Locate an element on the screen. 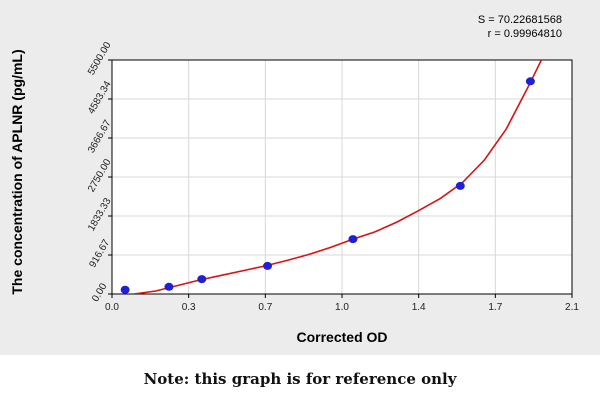  y-tick-label: 916.67 is located at coordinates (99, 253).